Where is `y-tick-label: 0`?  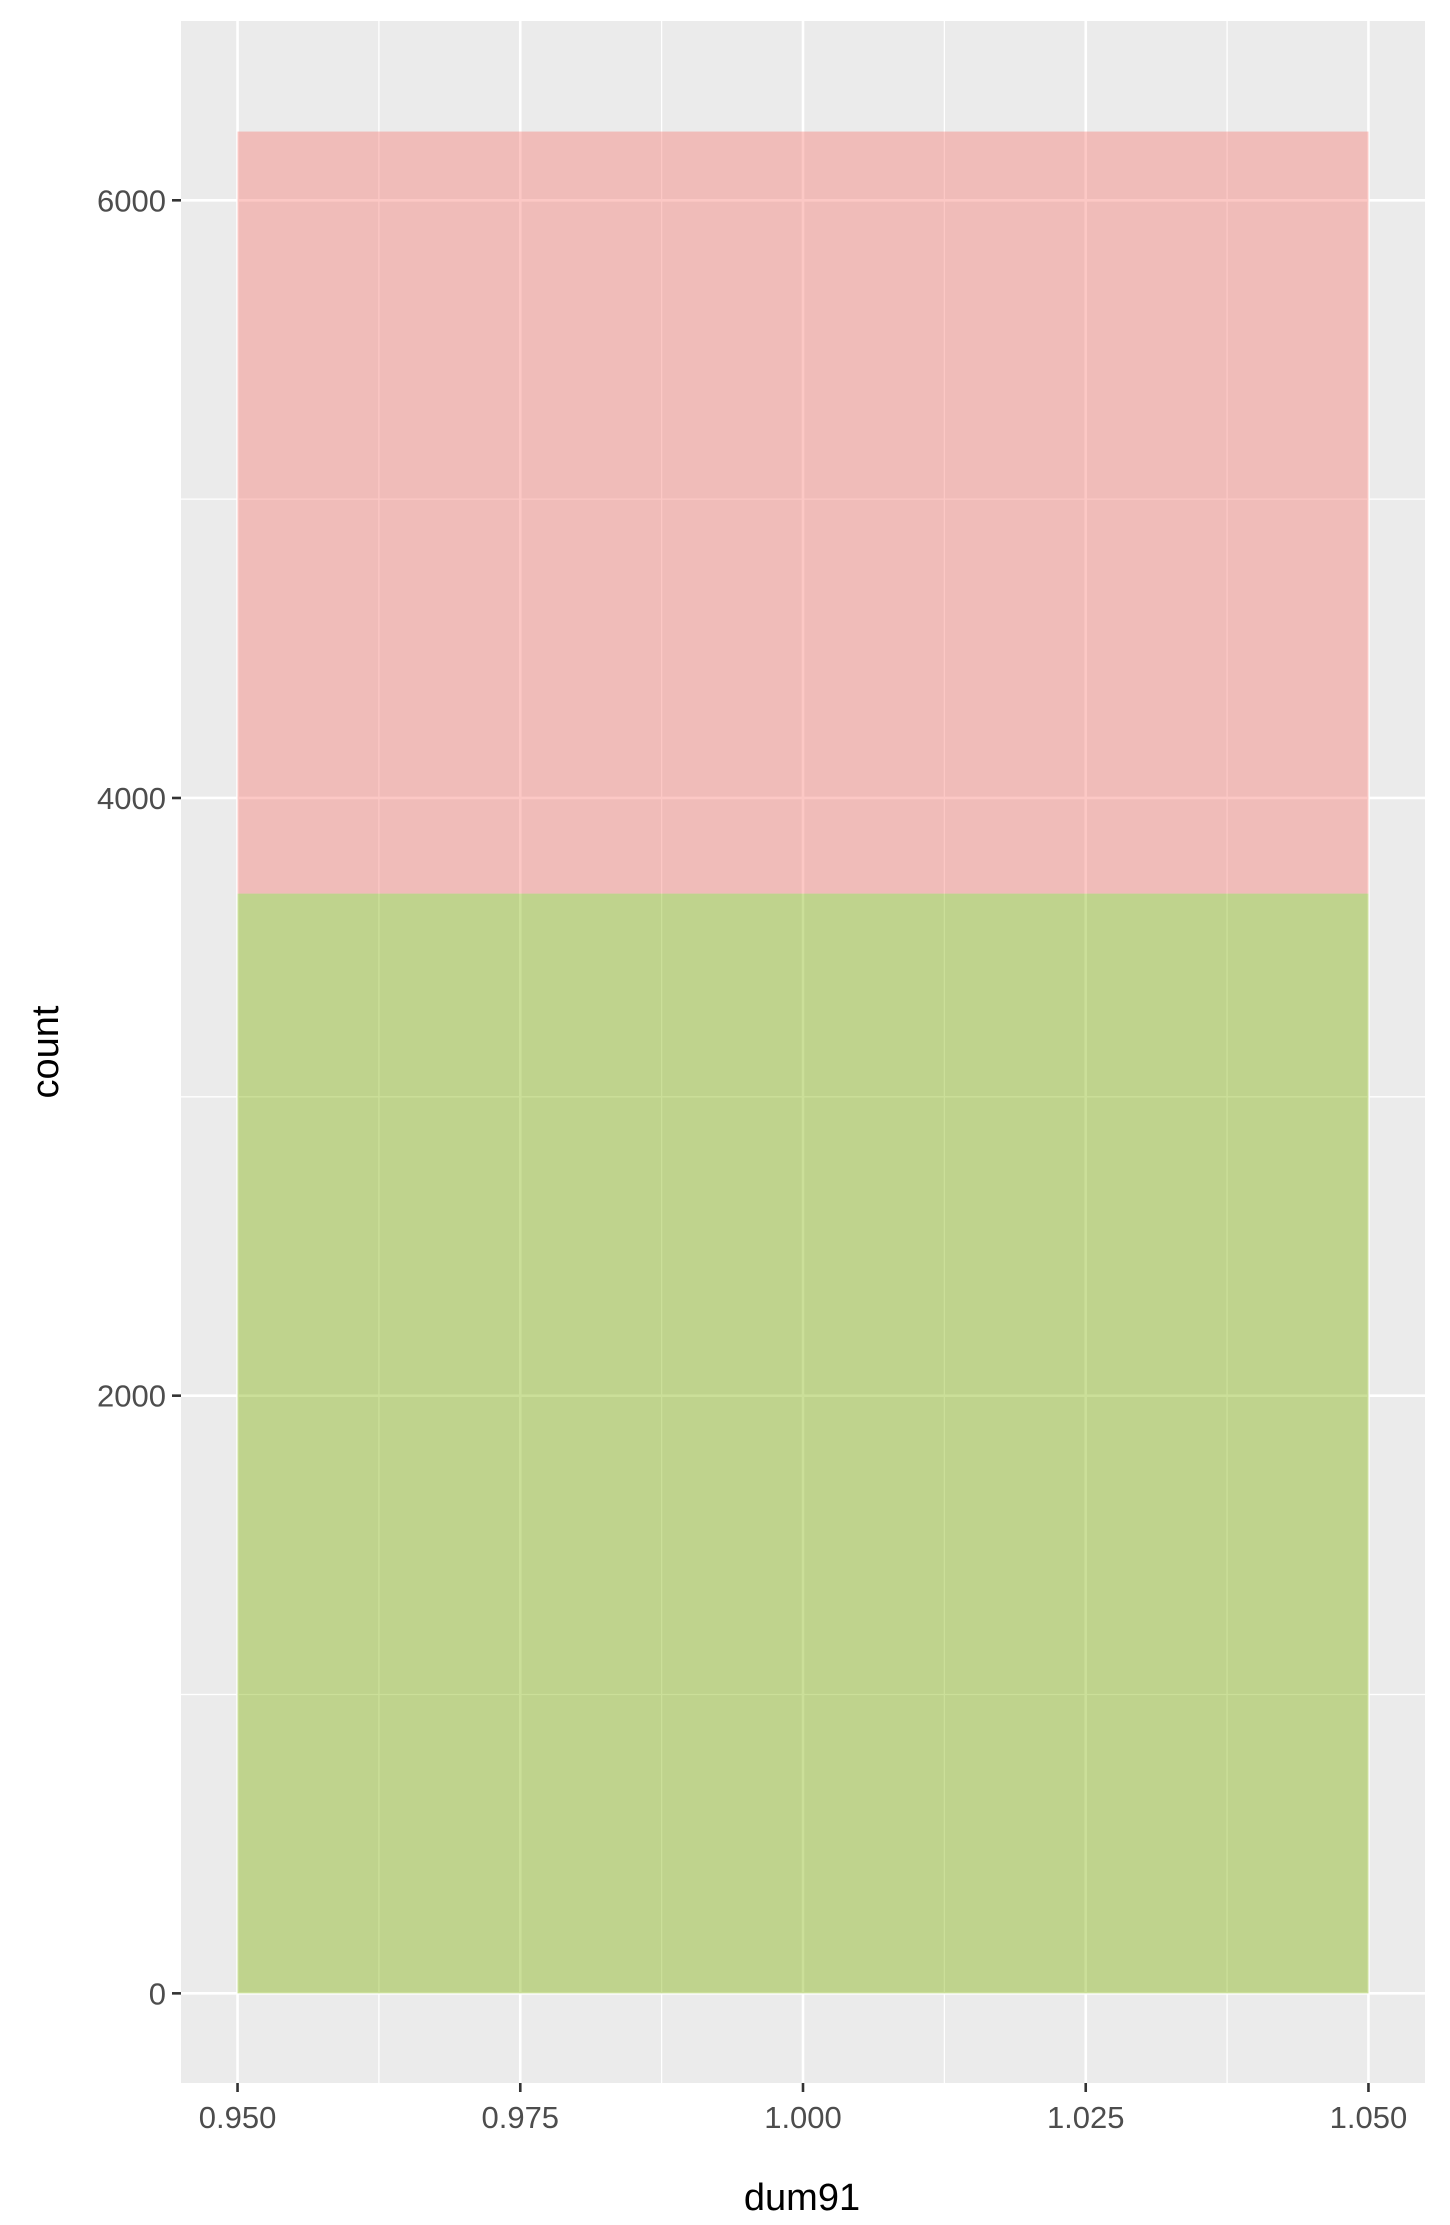
y-tick-label: 0 is located at coordinates (157, 1993).